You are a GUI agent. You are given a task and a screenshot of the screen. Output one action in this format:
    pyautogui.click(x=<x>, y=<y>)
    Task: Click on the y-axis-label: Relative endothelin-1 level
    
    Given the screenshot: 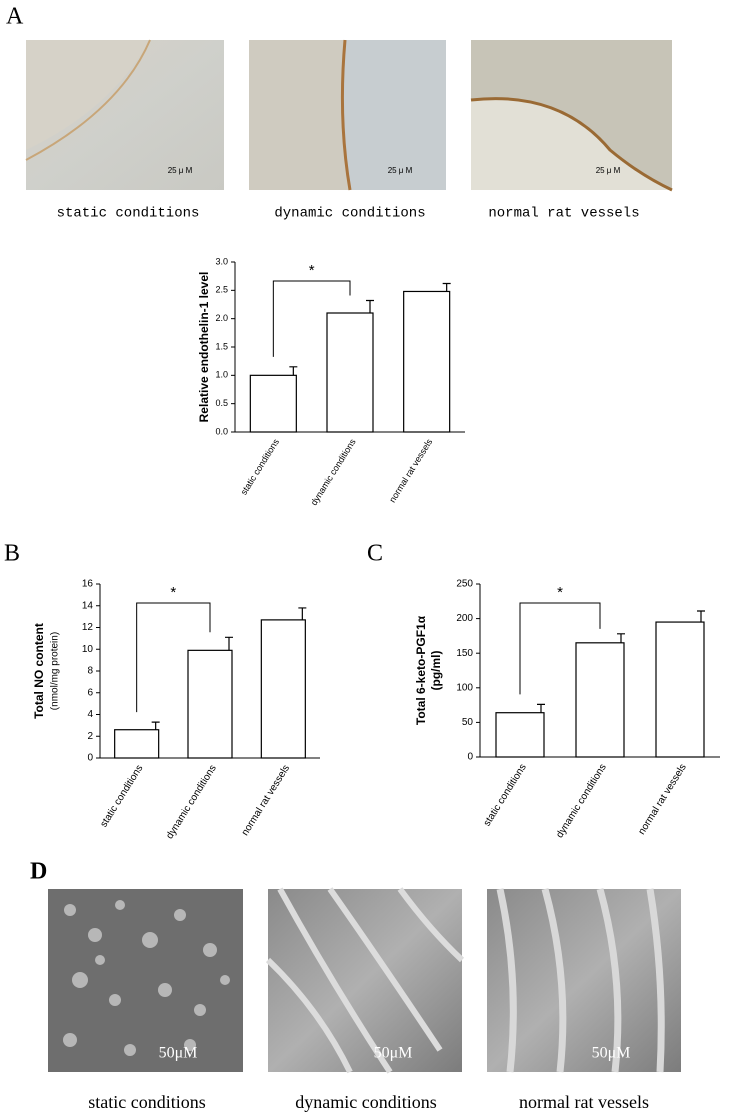 What is the action you would take?
    pyautogui.click(x=204, y=347)
    